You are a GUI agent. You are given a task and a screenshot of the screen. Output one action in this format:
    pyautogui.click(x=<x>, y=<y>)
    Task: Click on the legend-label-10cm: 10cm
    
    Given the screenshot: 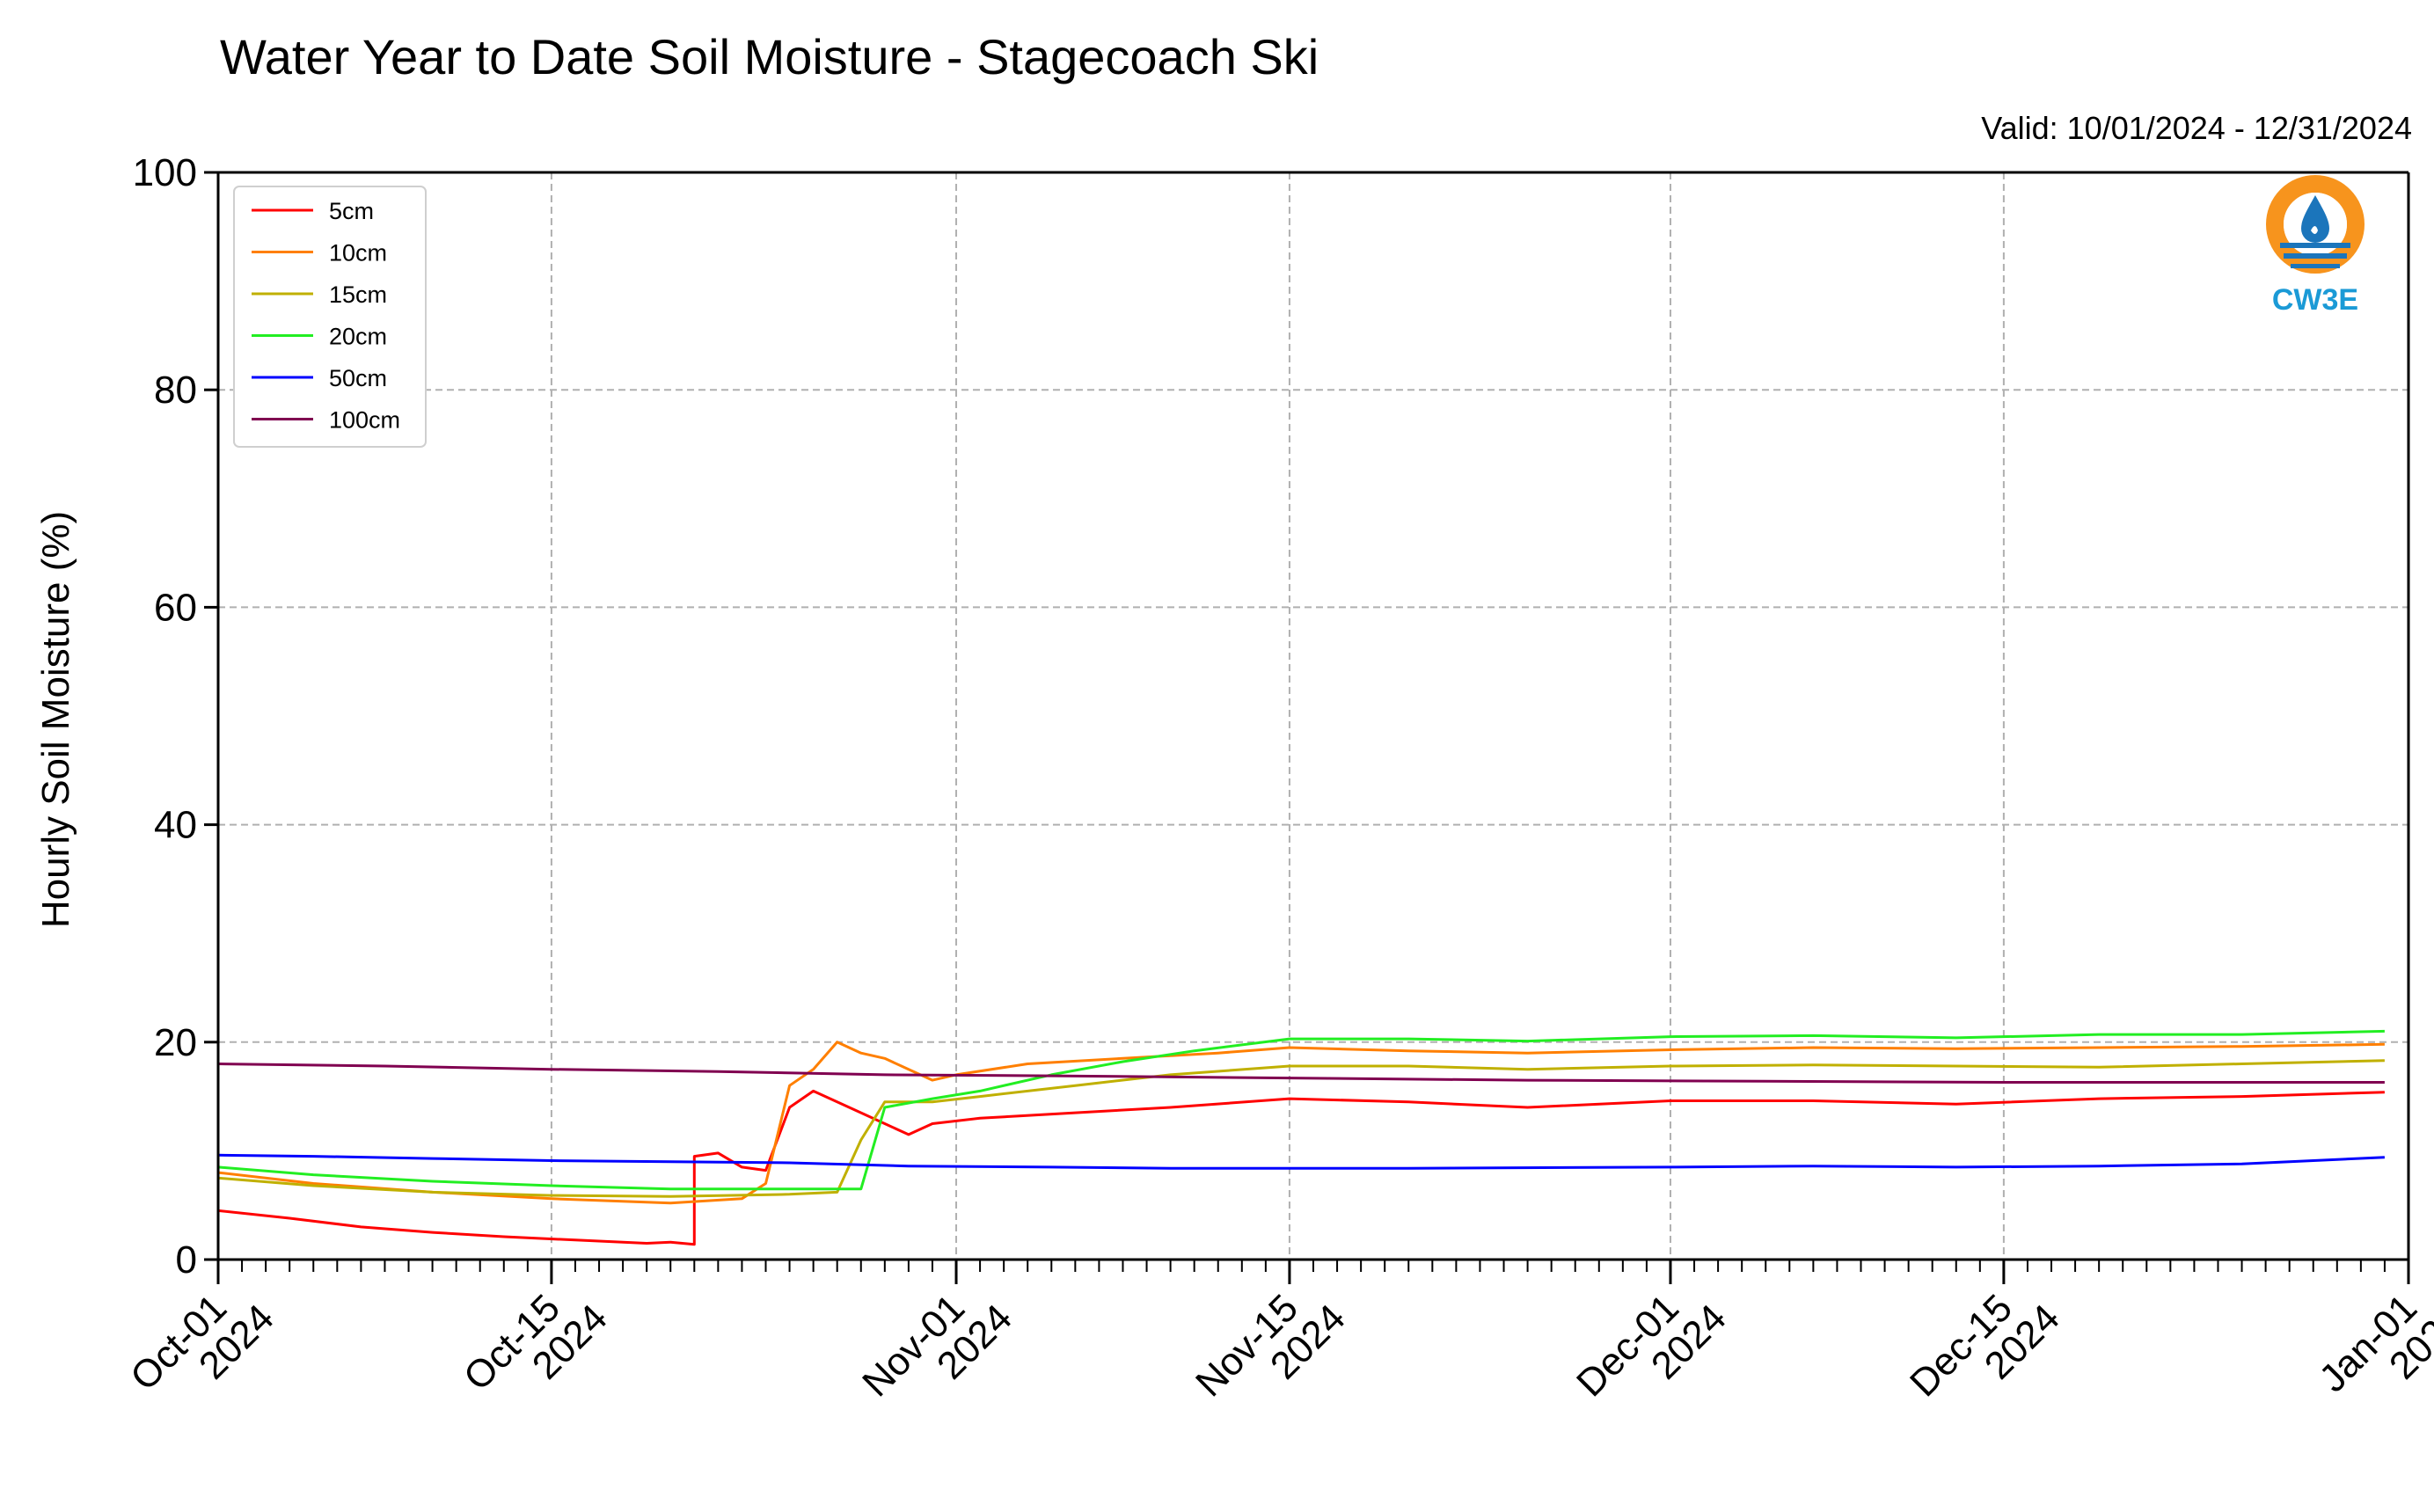 What is the action you would take?
    pyautogui.click(x=358, y=253)
    